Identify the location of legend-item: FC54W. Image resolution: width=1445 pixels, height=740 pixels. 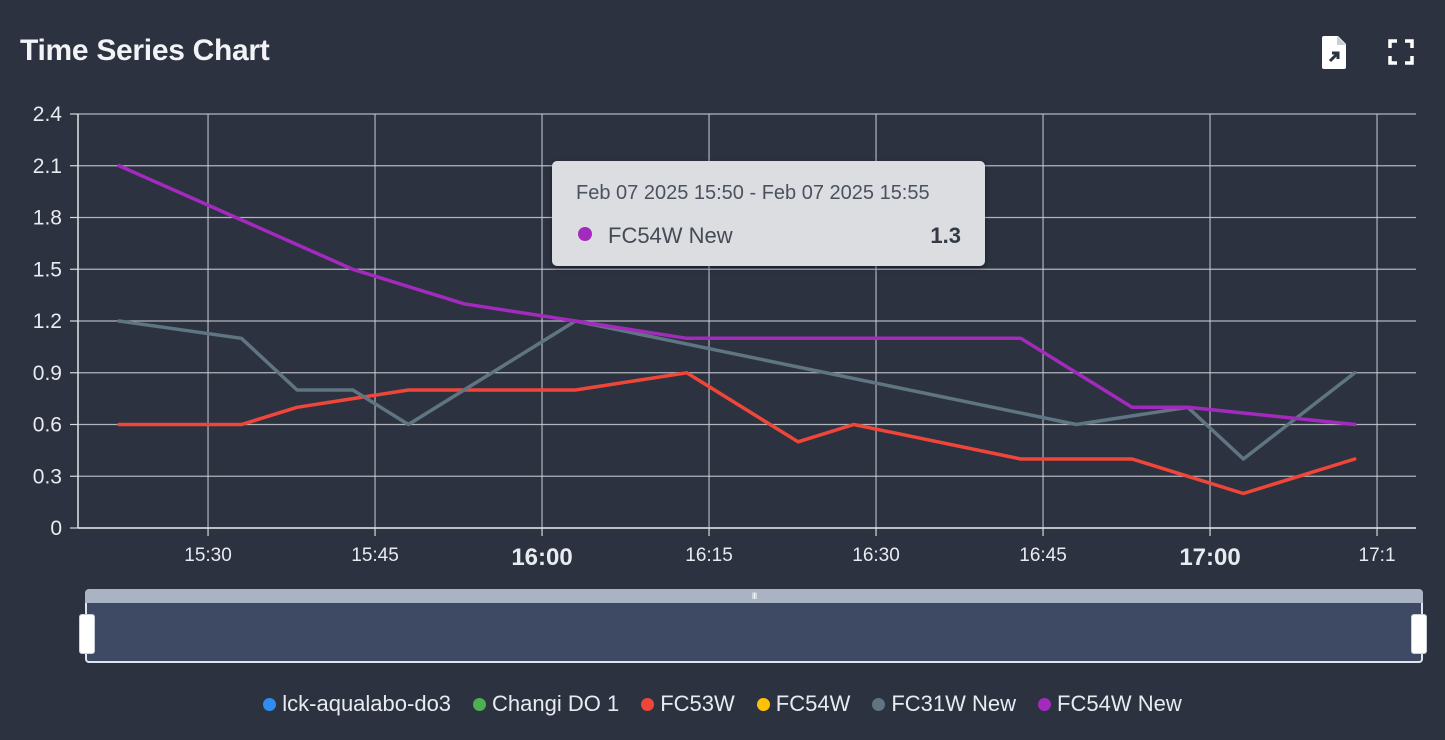
(803, 704).